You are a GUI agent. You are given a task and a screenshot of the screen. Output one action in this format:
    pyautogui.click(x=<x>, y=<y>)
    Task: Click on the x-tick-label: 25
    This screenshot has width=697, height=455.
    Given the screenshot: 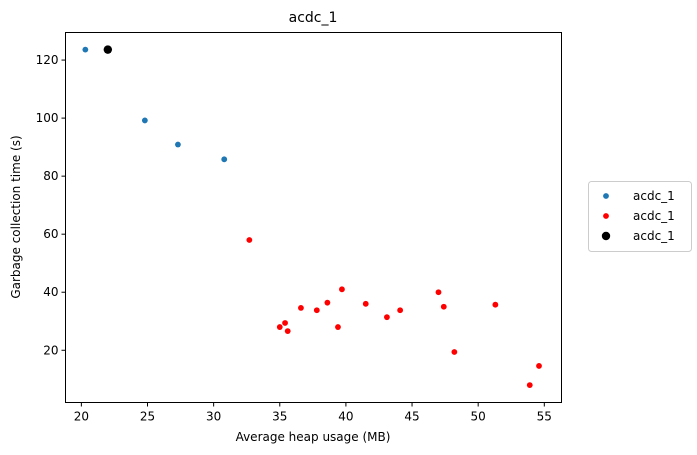 What is the action you would take?
    pyautogui.click(x=147, y=417)
    